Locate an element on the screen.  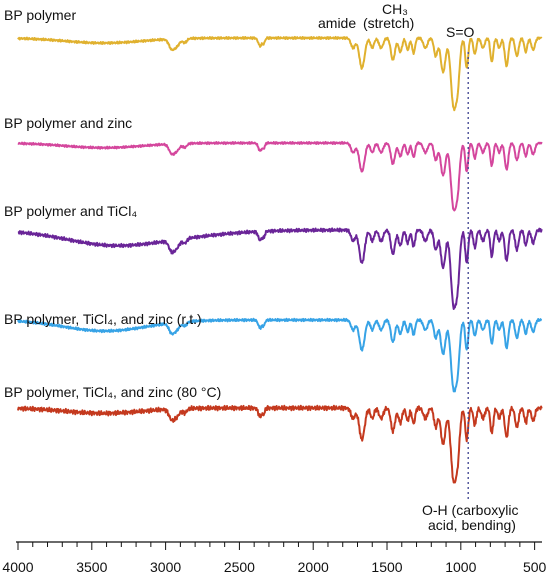
series-label-4: BP polymer, TiCl₄, and zinc (r.t.) is located at coordinates (103, 319).